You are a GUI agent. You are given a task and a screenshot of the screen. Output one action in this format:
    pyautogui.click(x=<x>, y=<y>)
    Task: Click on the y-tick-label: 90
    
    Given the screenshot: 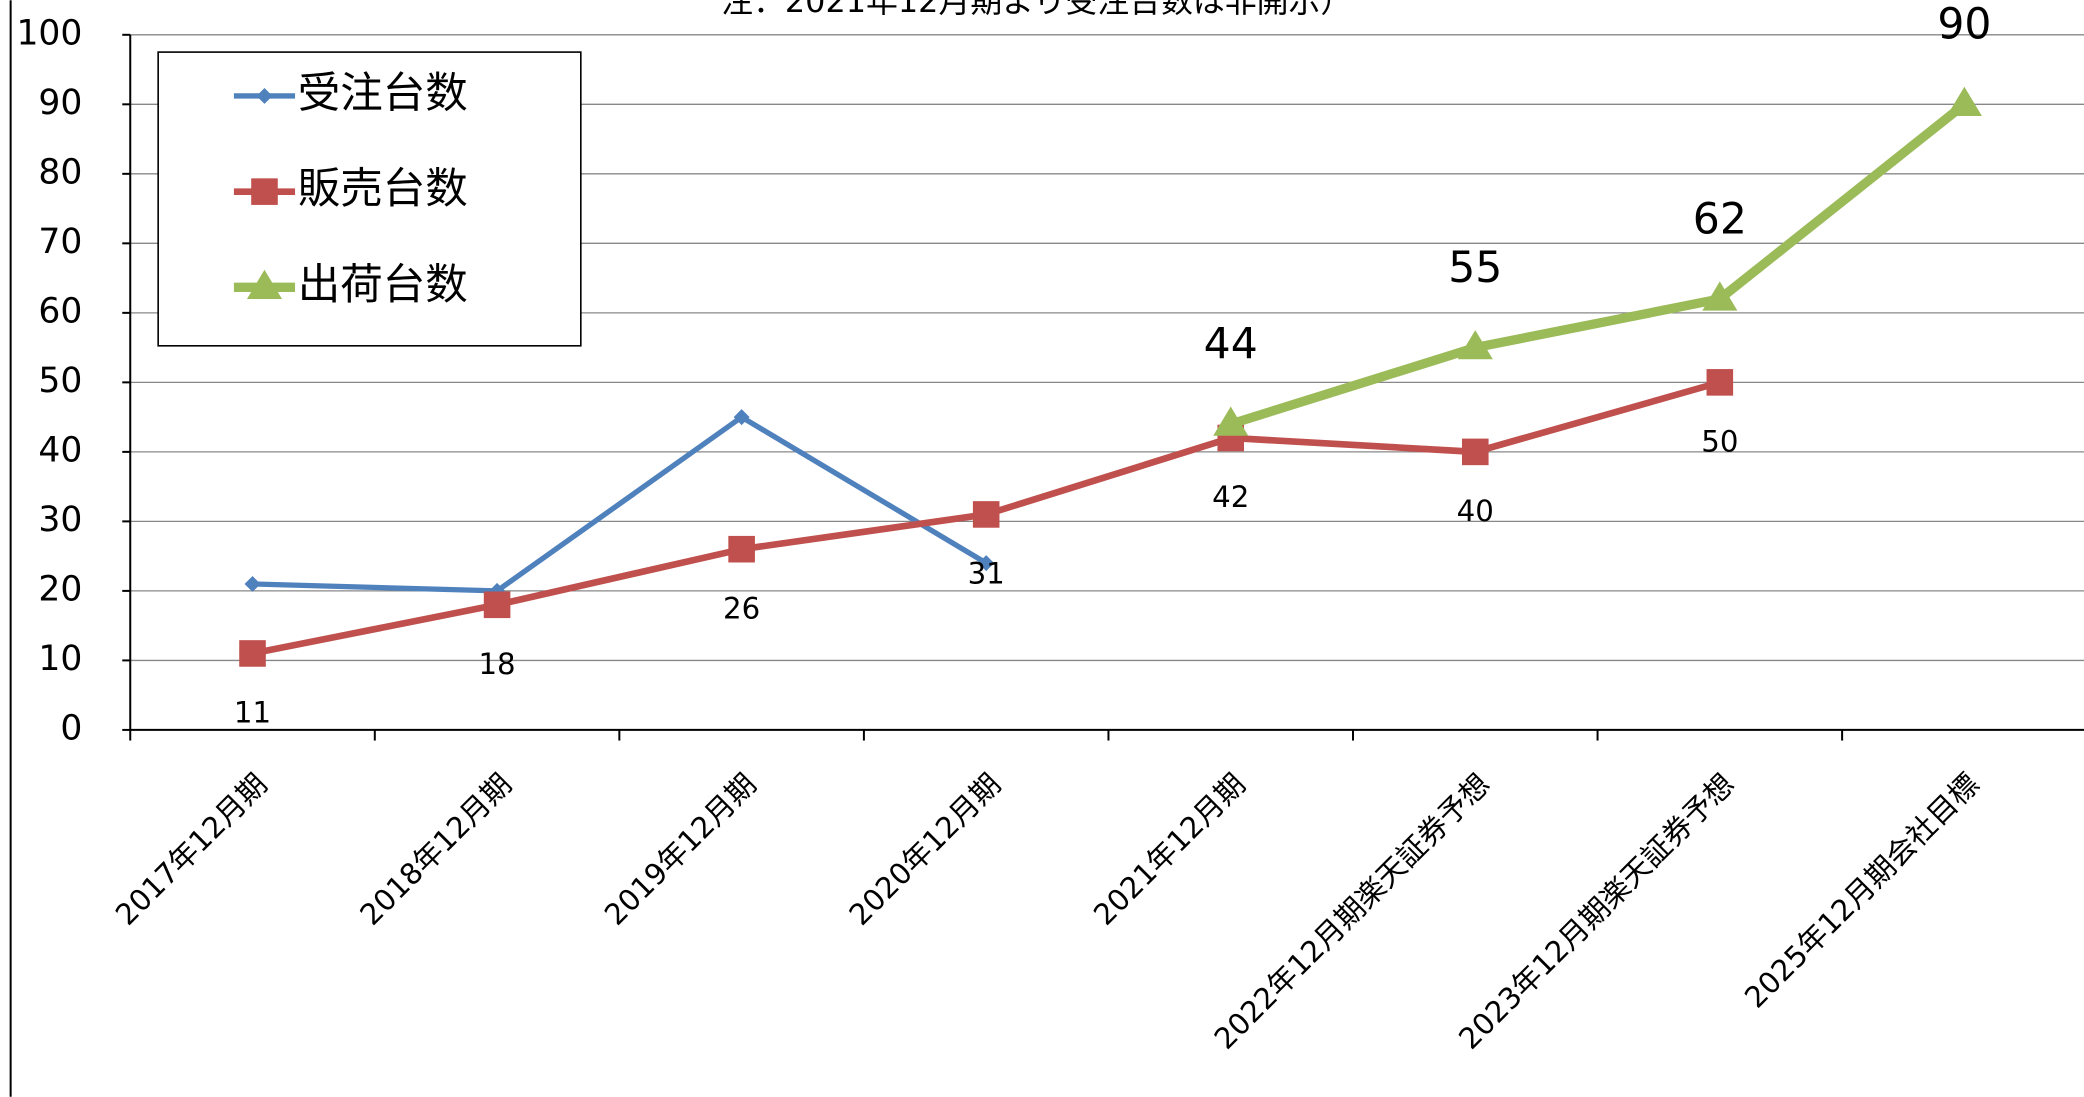 What is the action you would take?
    pyautogui.click(x=60, y=103)
    